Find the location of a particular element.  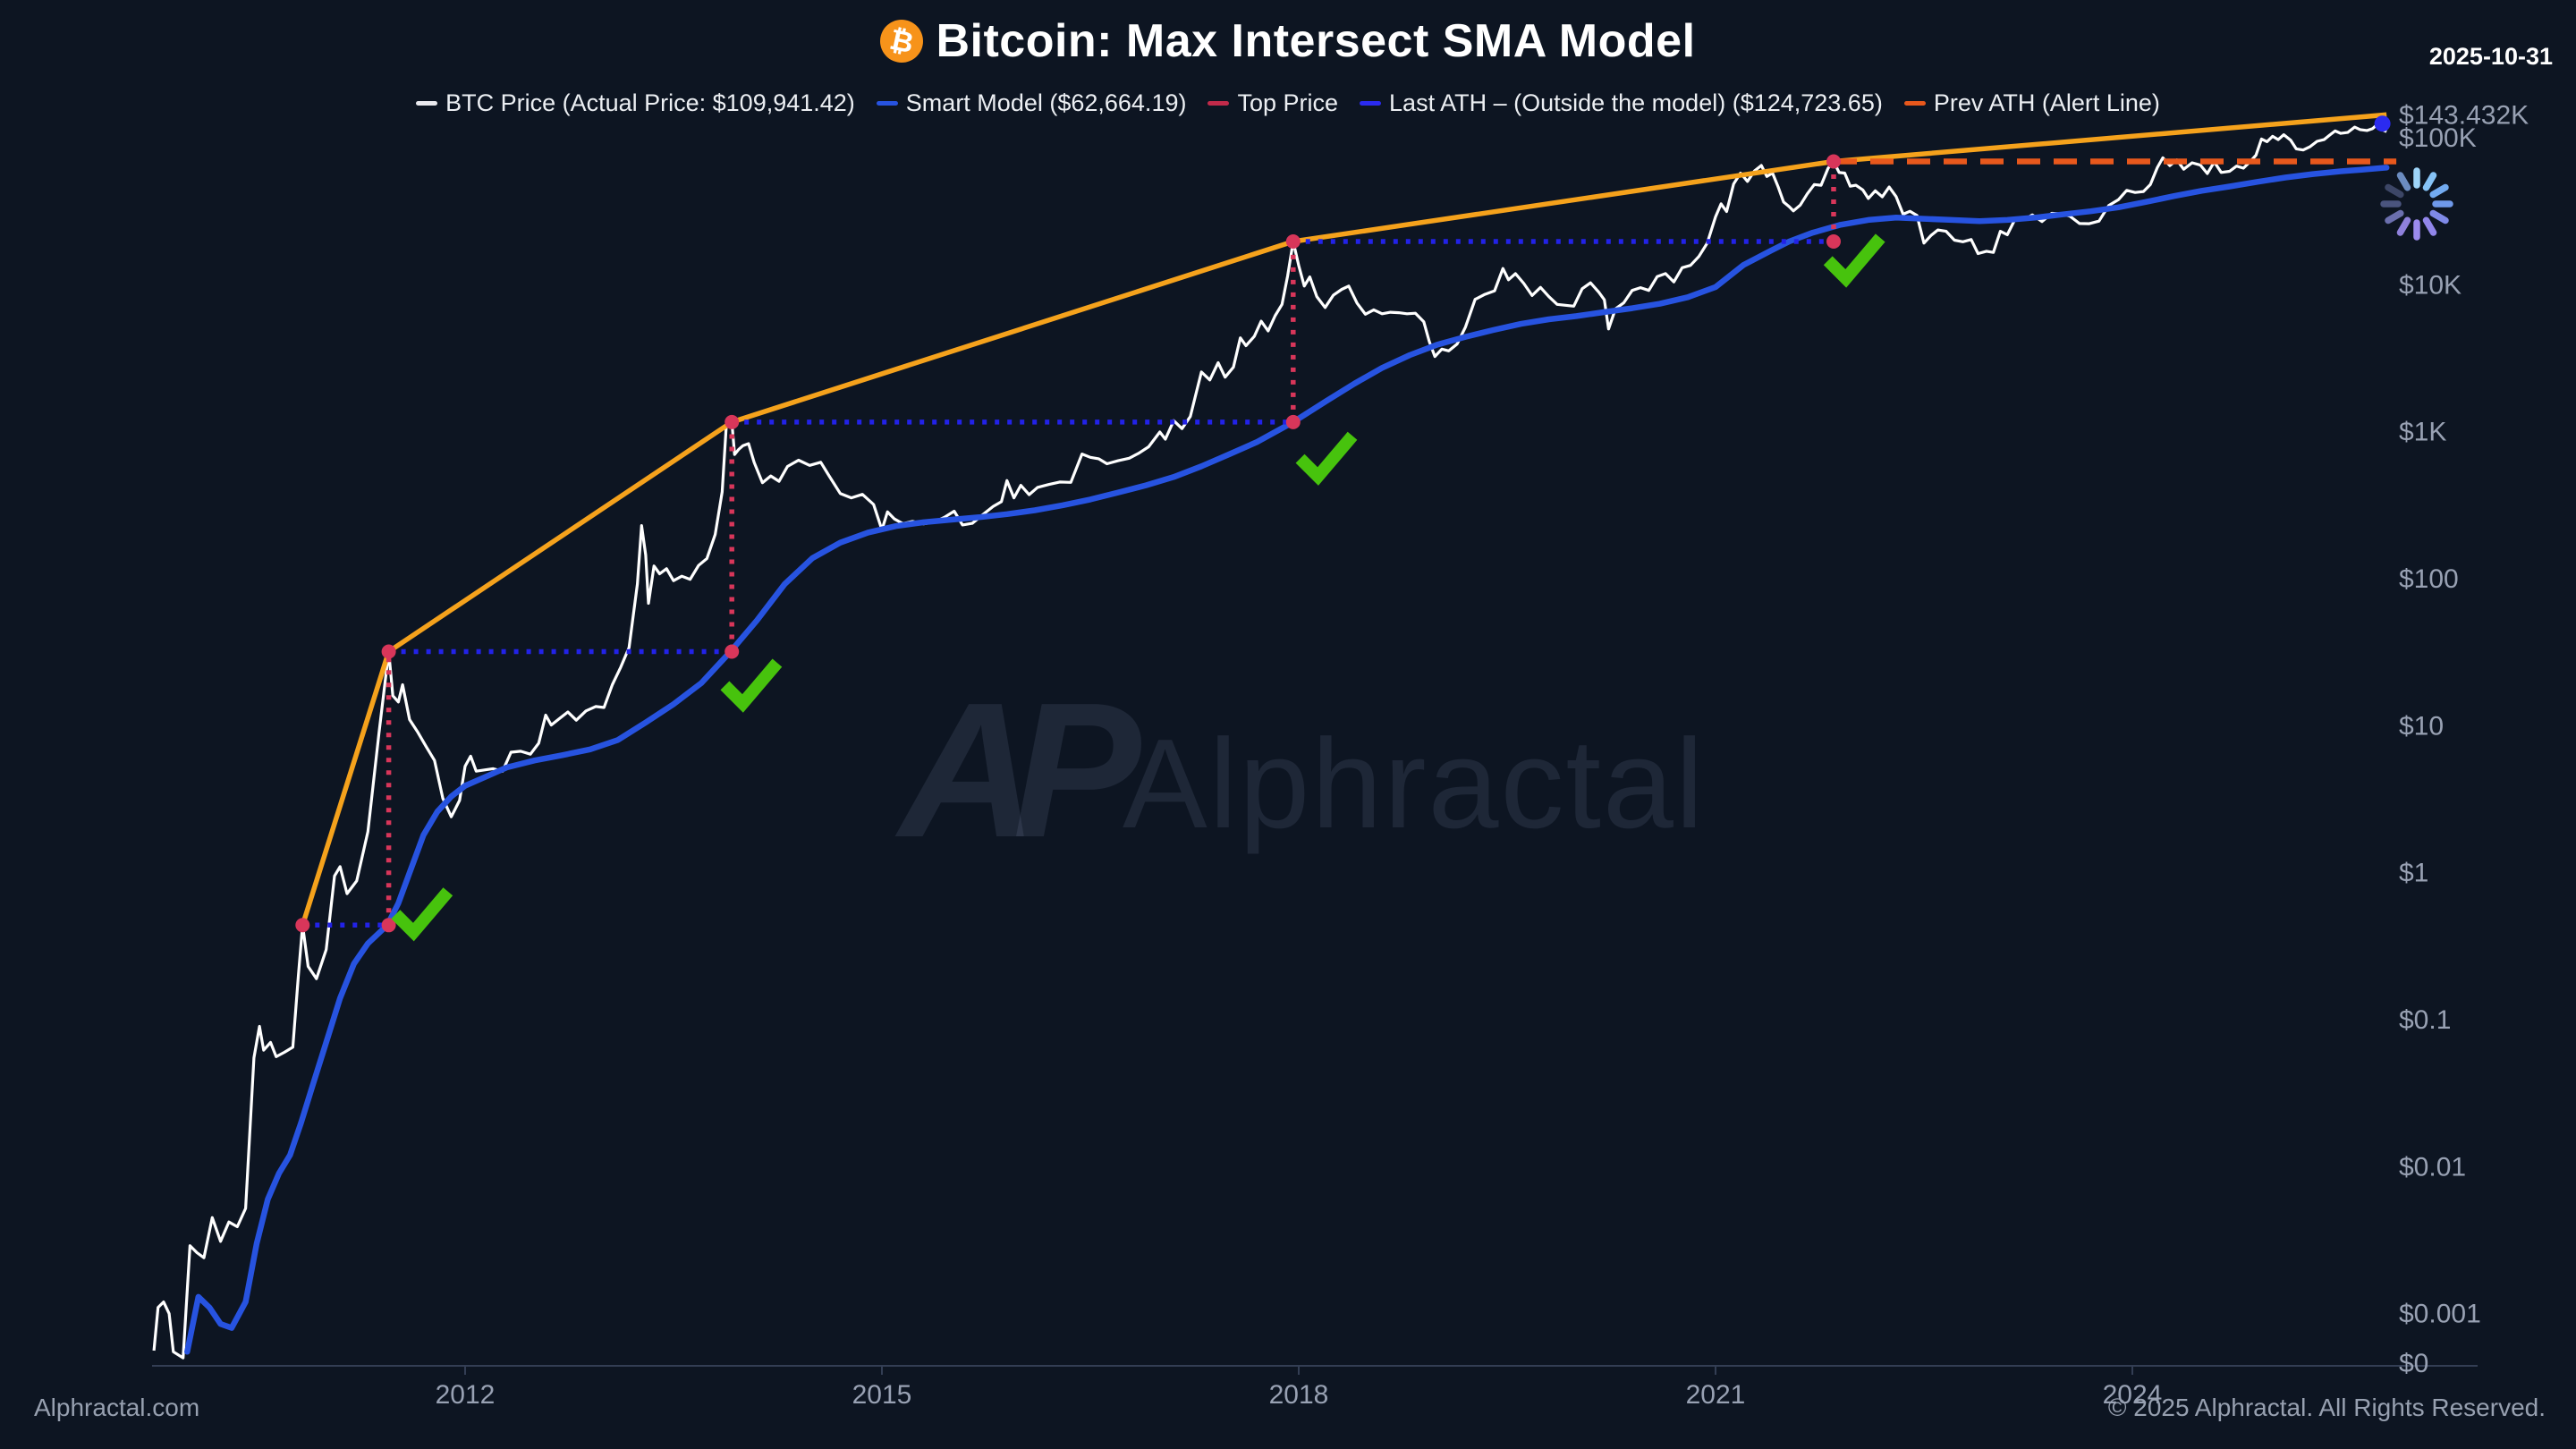

y-axis-label: $10 is located at coordinates (2421, 726).